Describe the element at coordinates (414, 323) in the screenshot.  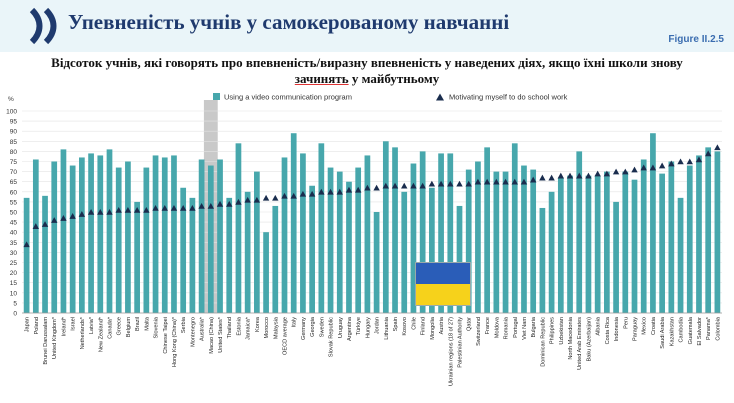
I see `x-tick-label: Chile` at that location.